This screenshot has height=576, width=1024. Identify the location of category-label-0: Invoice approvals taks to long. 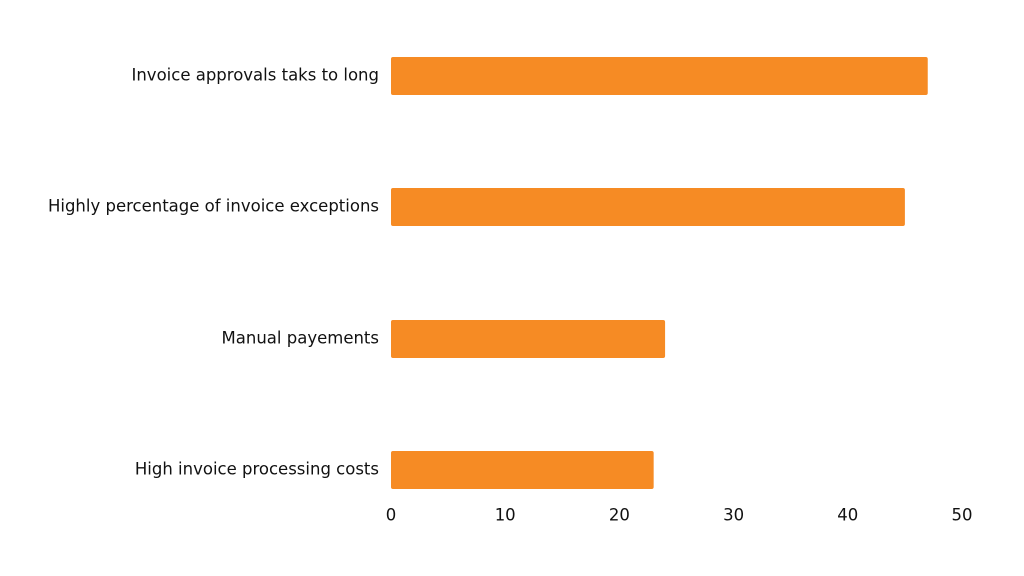
(255, 75).